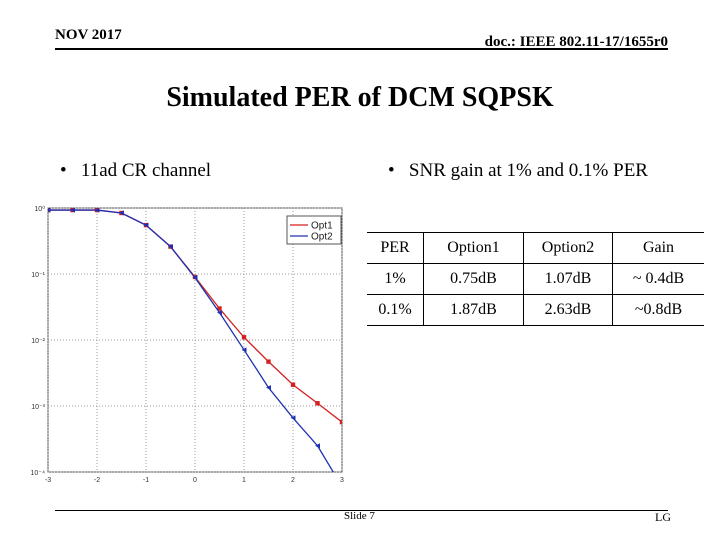 The width and height of the screenshot is (720, 540). I want to click on x-tick-label: -1, so click(146, 480).